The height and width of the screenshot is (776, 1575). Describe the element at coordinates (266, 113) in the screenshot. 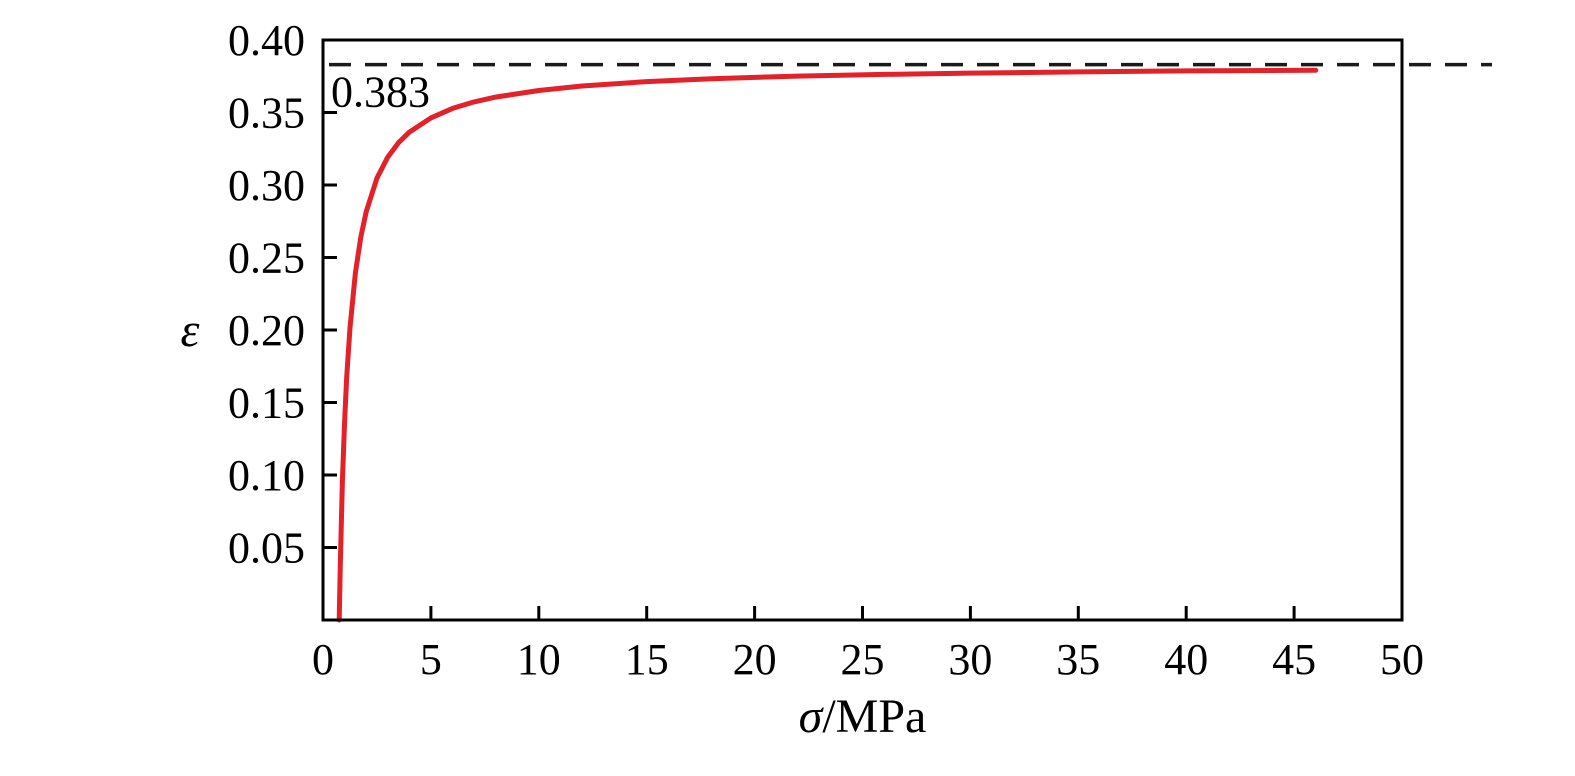

I see `y-tick-label-0.35: 0.35` at that location.